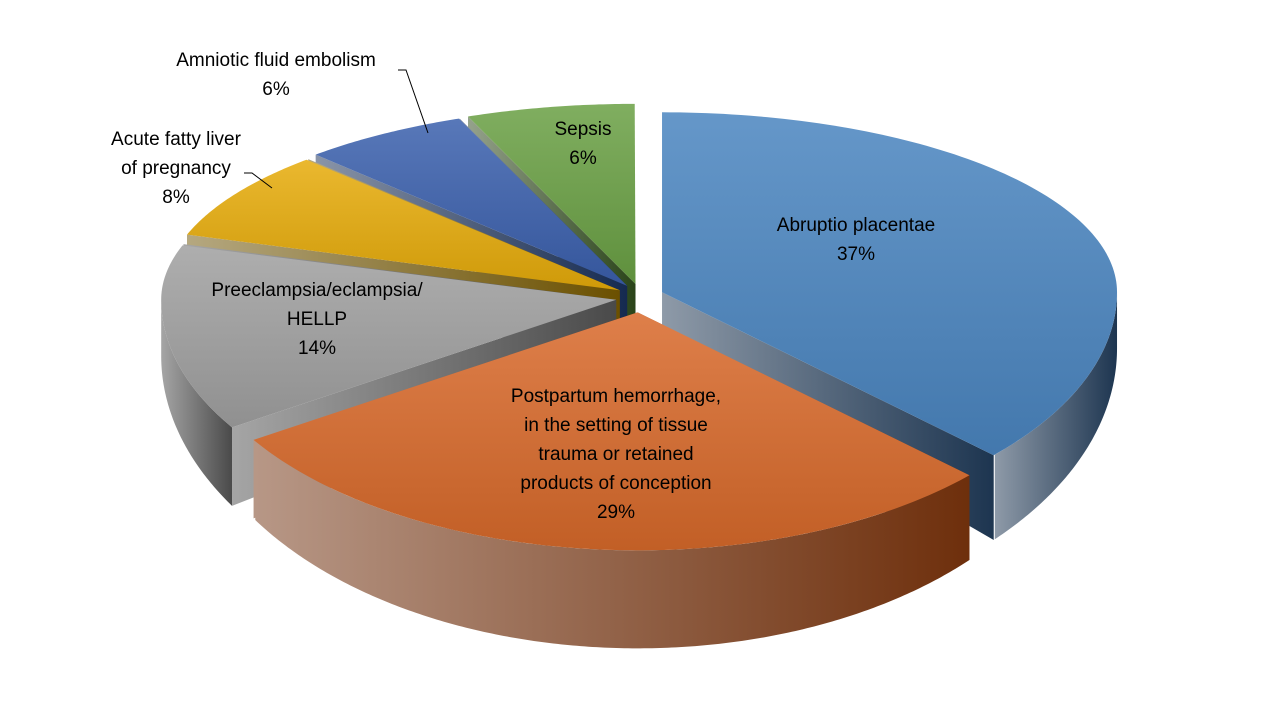 Image resolution: width=1280 pixels, height=720 pixels. I want to click on data-label-abruptio: Abruptio placentae 37%, so click(856, 240).